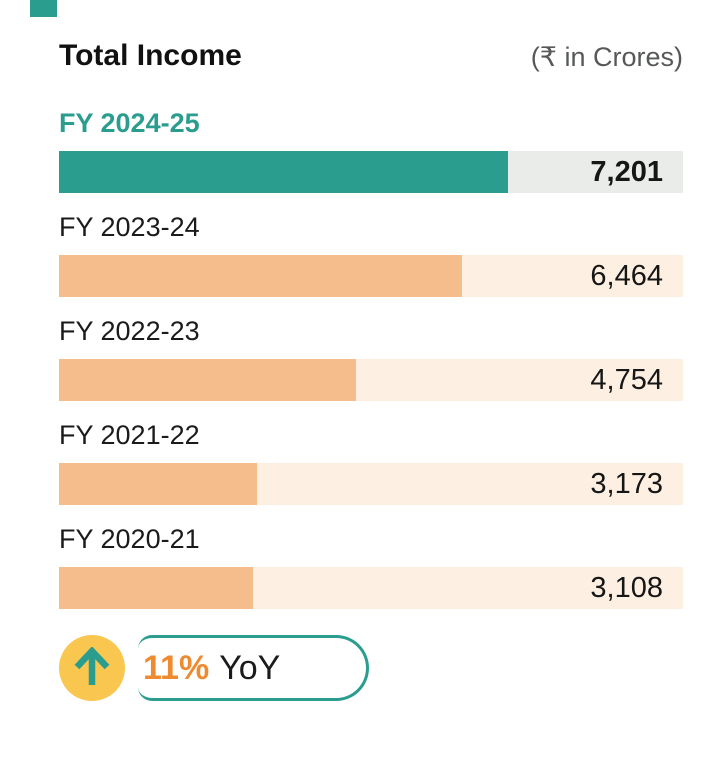 This screenshot has width=709, height=772. Describe the element at coordinates (626, 172) in the screenshot. I see `bar-value: 7,201` at that location.